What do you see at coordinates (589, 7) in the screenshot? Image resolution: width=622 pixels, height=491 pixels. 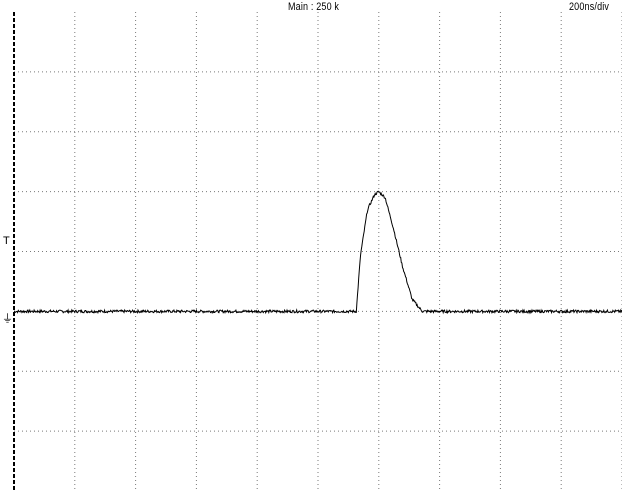 I see `timebase-label: 200ns/div` at bounding box center [589, 7].